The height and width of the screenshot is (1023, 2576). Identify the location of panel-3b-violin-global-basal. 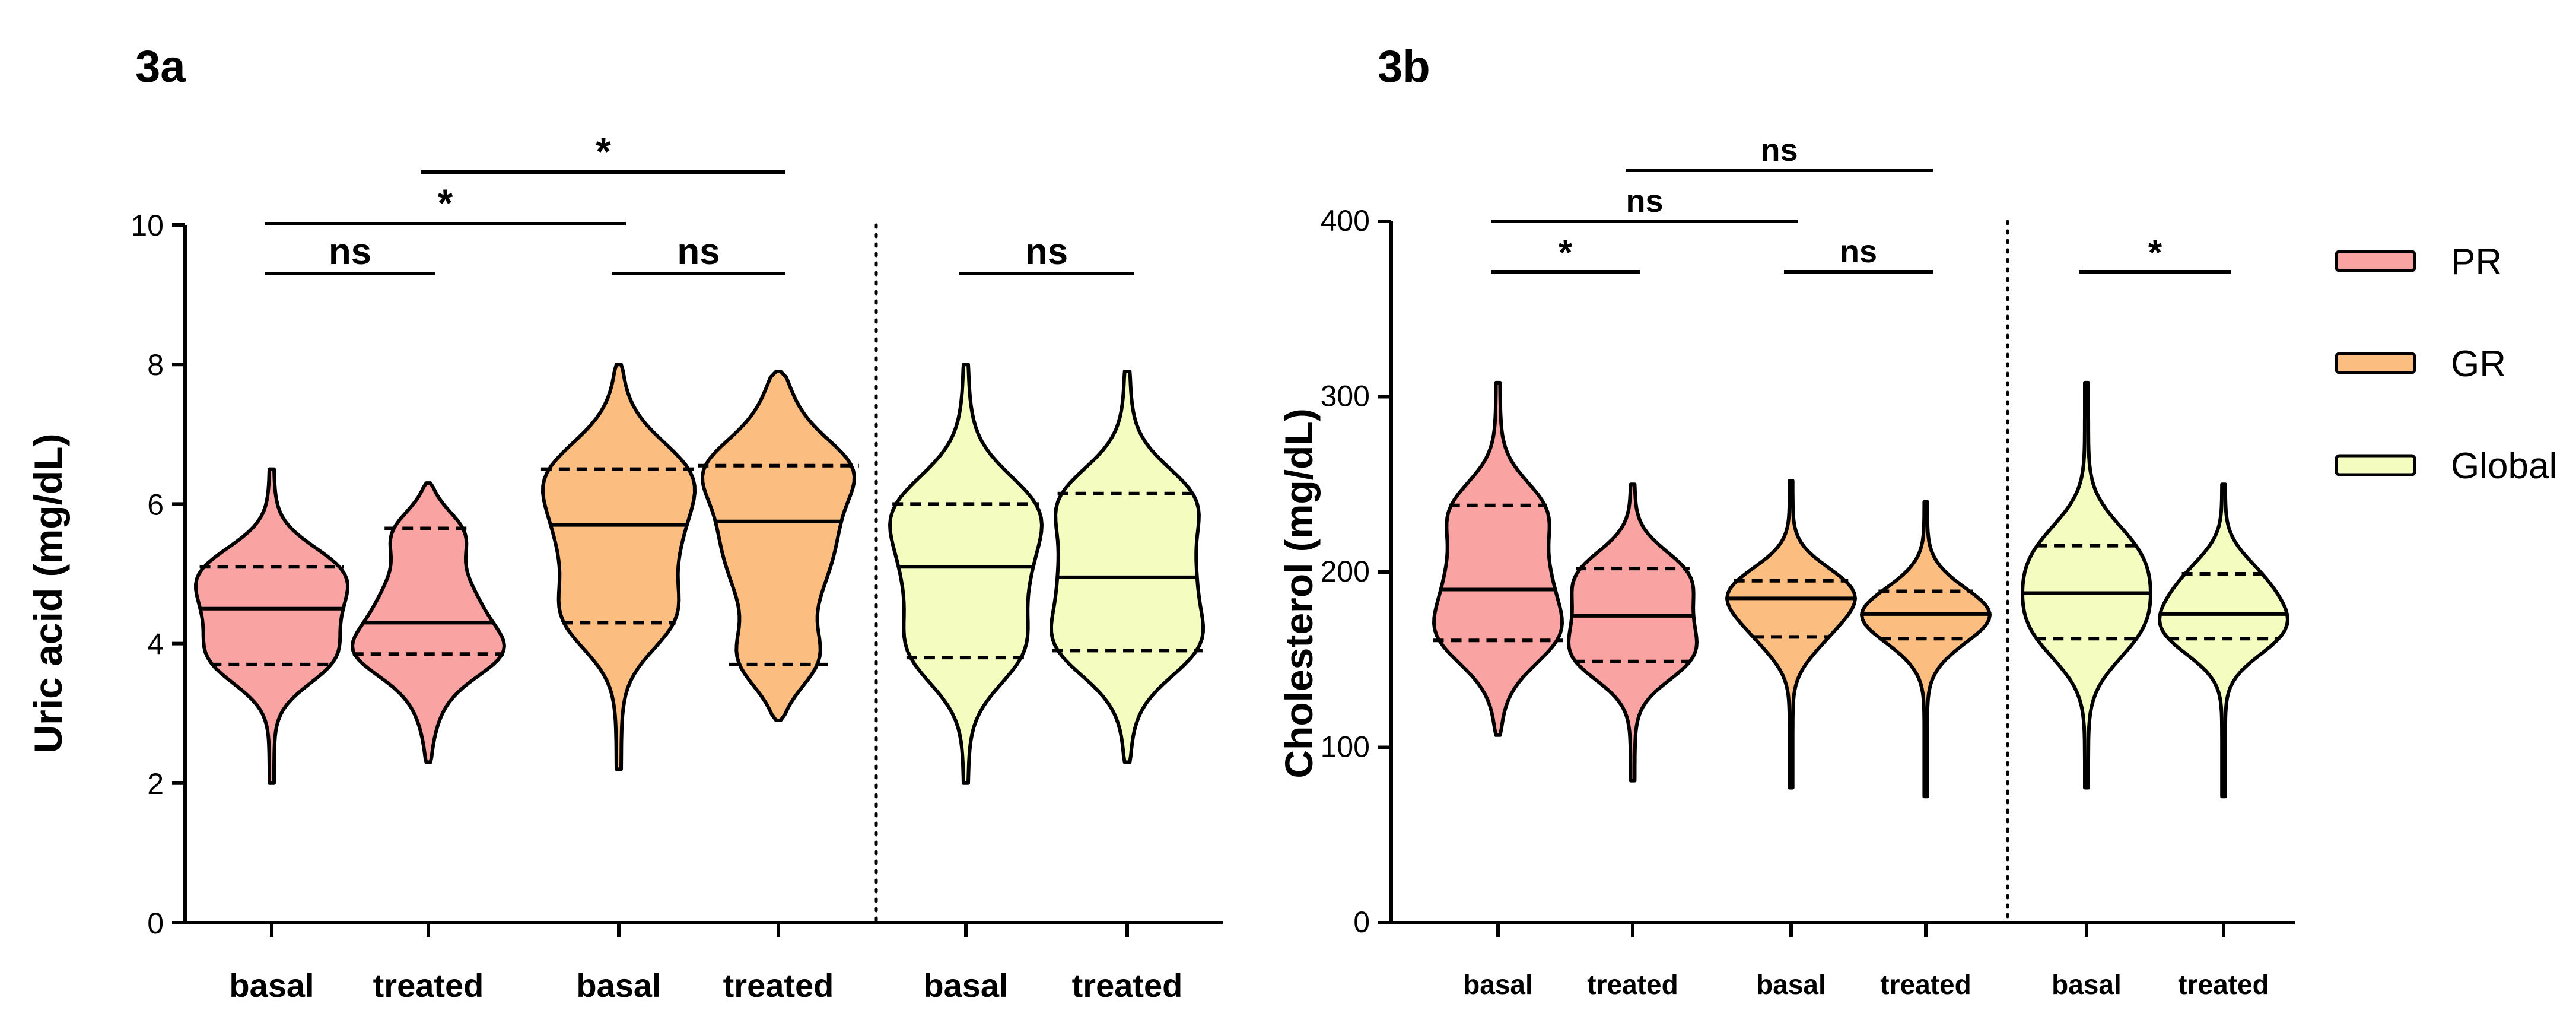
(2086, 585).